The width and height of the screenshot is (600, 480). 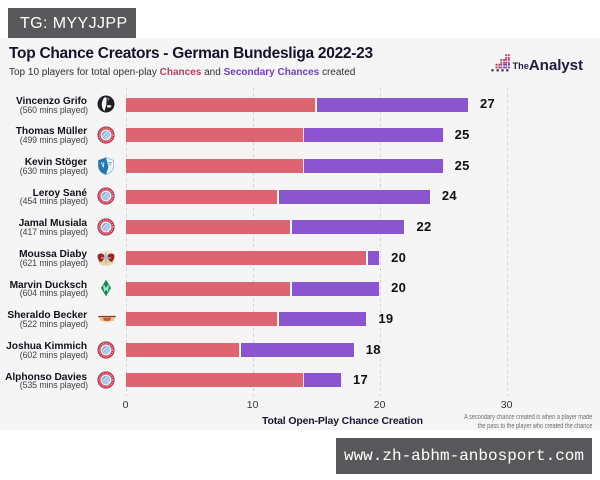 What do you see at coordinates (521, 66) in the screenshot?
I see `svg-text: The` at bounding box center [521, 66].